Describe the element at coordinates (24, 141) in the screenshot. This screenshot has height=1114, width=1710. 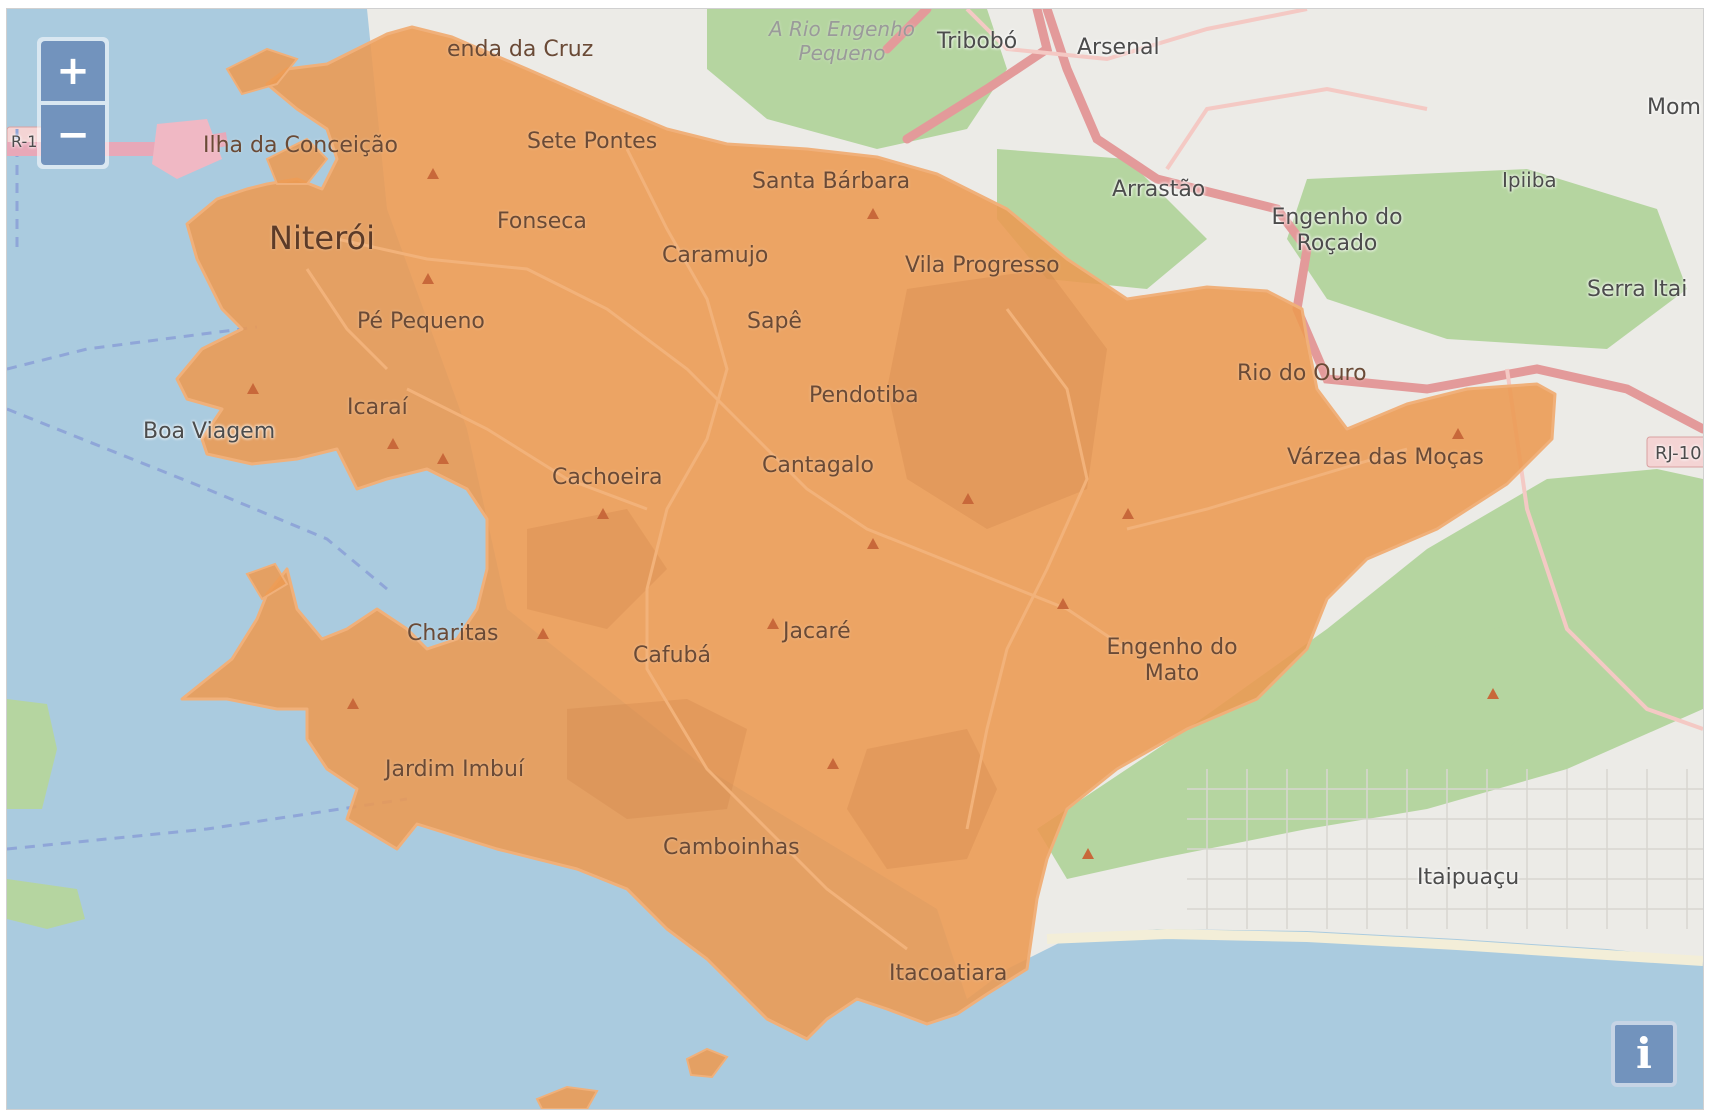
I see `highway-label: R-1` at that location.